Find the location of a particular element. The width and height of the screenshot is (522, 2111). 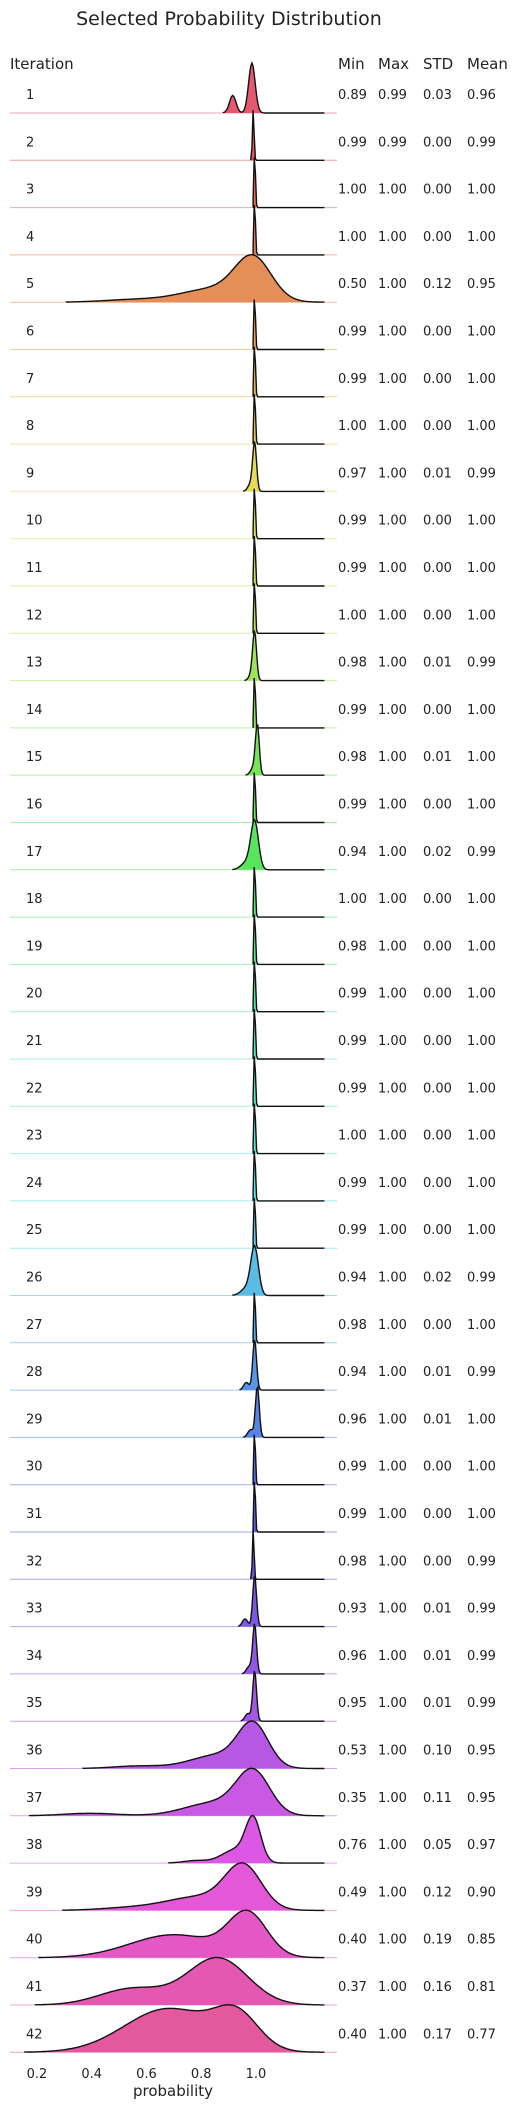

stat-min: 0.89 is located at coordinates (352, 95).